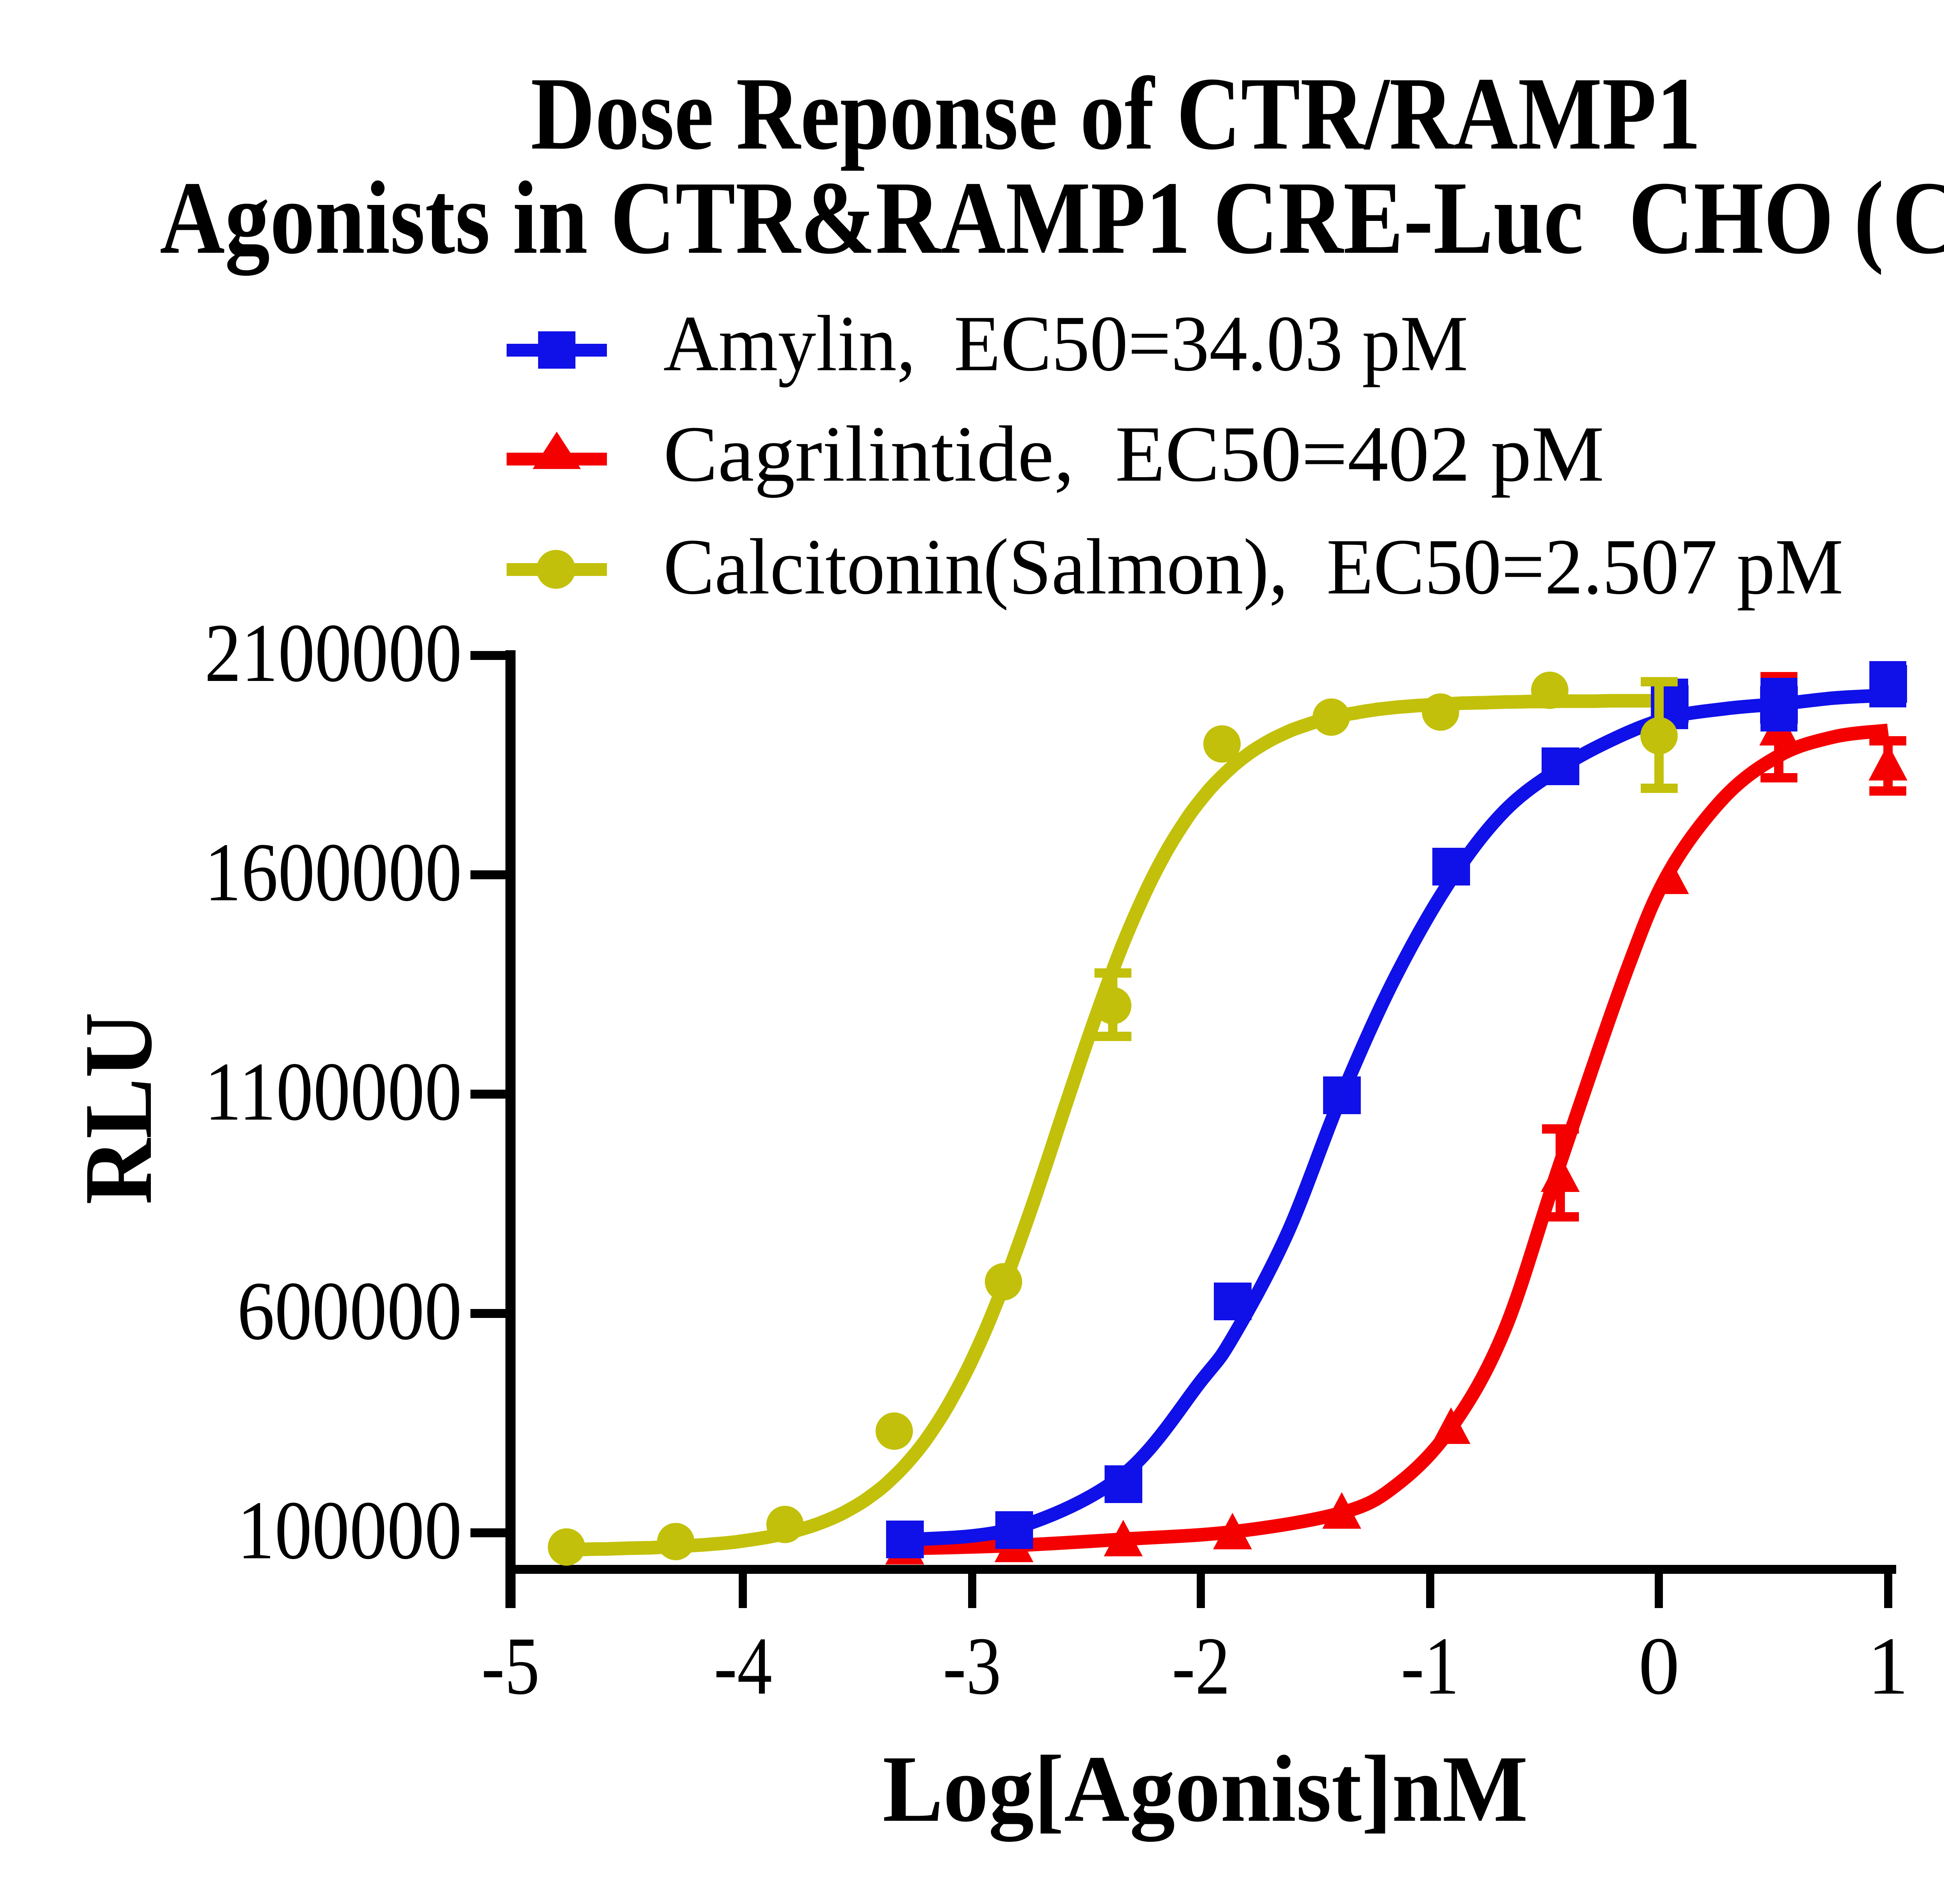  Describe the element at coordinates (333, 873) in the screenshot. I see `svg-text: 1600000` at that location.